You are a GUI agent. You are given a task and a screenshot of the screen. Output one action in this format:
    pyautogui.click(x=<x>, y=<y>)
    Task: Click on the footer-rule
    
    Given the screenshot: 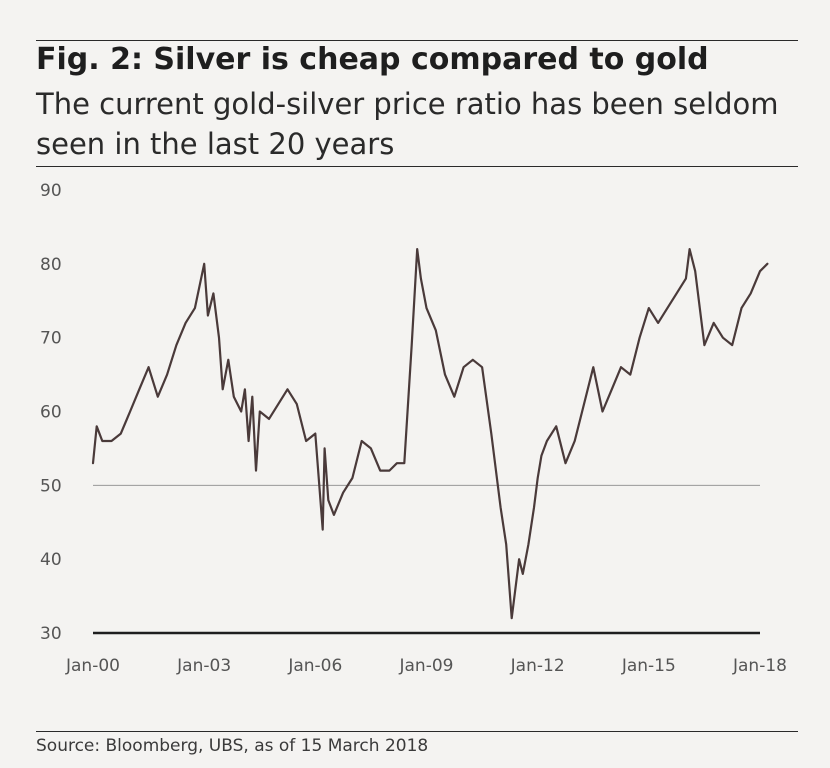 What is the action you would take?
    pyautogui.click(x=417, y=731)
    